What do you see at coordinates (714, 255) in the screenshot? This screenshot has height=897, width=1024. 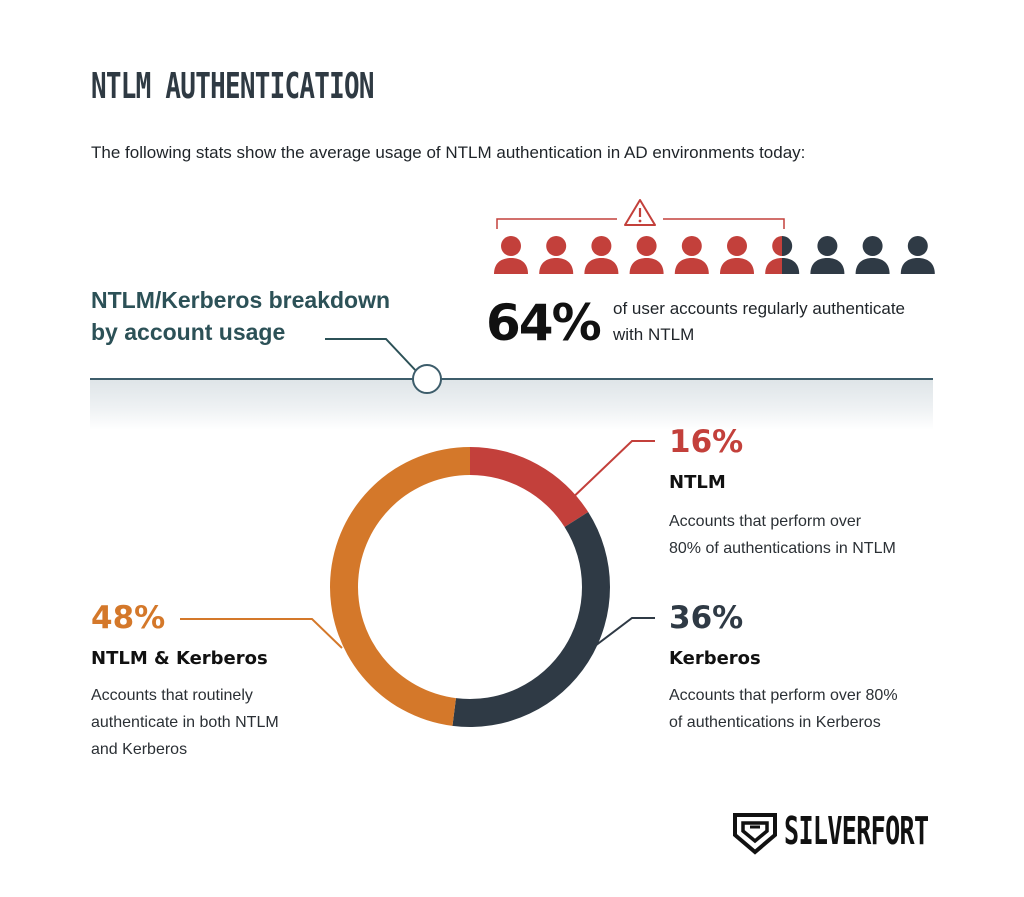 I see `people-icons-row` at bounding box center [714, 255].